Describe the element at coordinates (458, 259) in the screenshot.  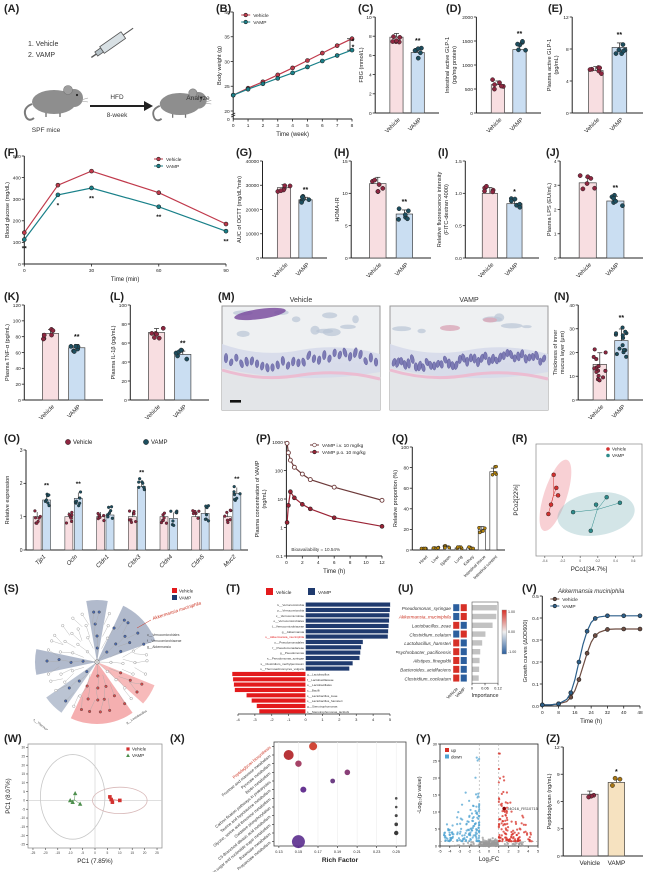
I see `svg-text: 0.0` at that location.